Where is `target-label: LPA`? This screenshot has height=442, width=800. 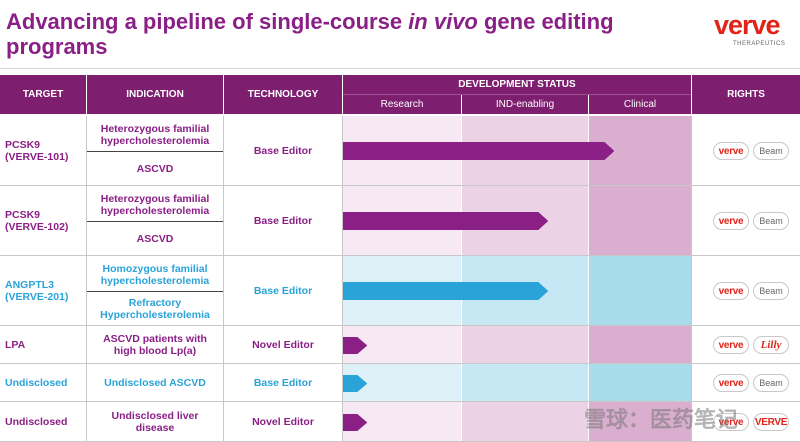 target-label: LPA is located at coordinates (15, 345).